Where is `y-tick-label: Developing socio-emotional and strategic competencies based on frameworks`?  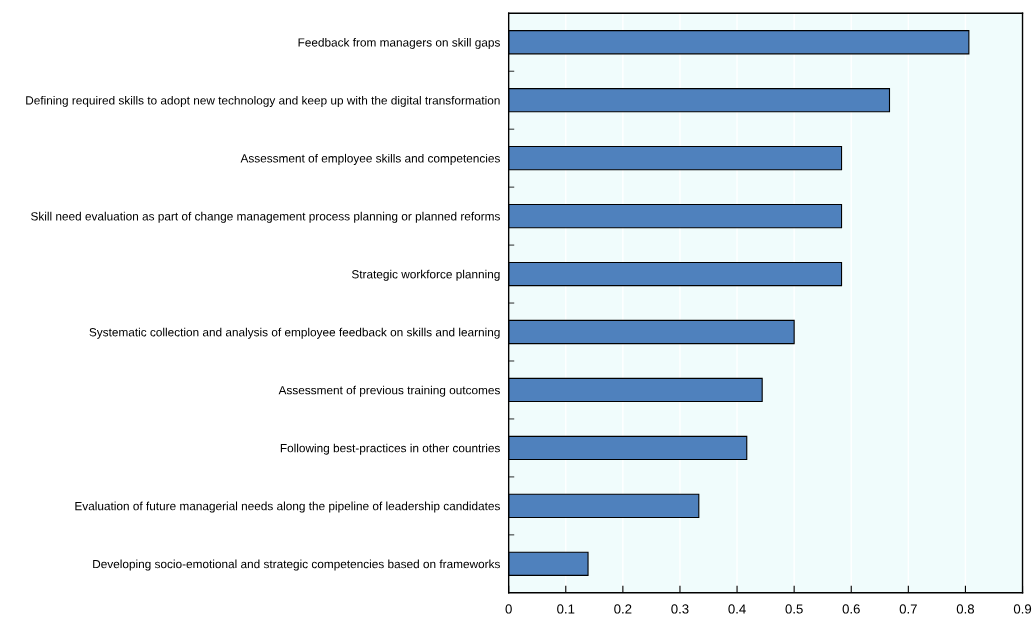
y-tick-label: Developing socio-emotional and strategic competencies based on frameworks is located at coordinates (296, 565).